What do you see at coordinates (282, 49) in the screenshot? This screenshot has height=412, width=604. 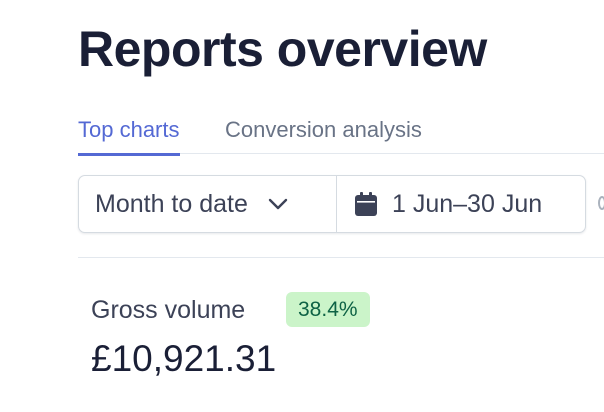 I see `page-title: Reports overview` at bounding box center [282, 49].